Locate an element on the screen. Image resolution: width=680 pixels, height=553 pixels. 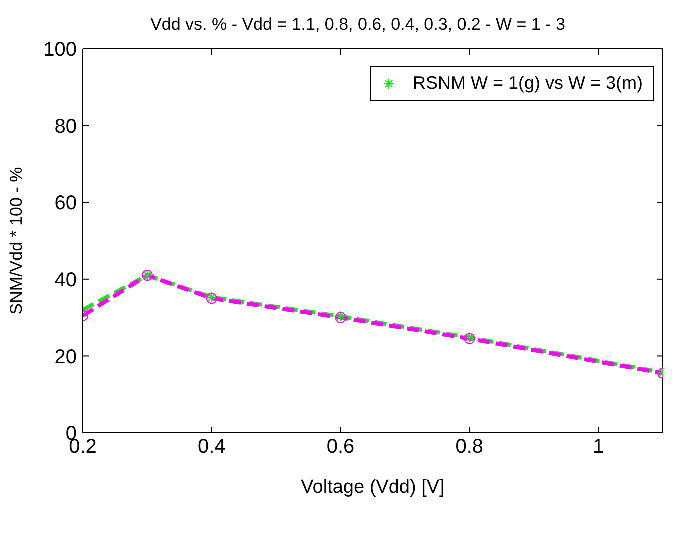
x-axis-title: Voltage (Vdd) [V] is located at coordinates (373, 487).